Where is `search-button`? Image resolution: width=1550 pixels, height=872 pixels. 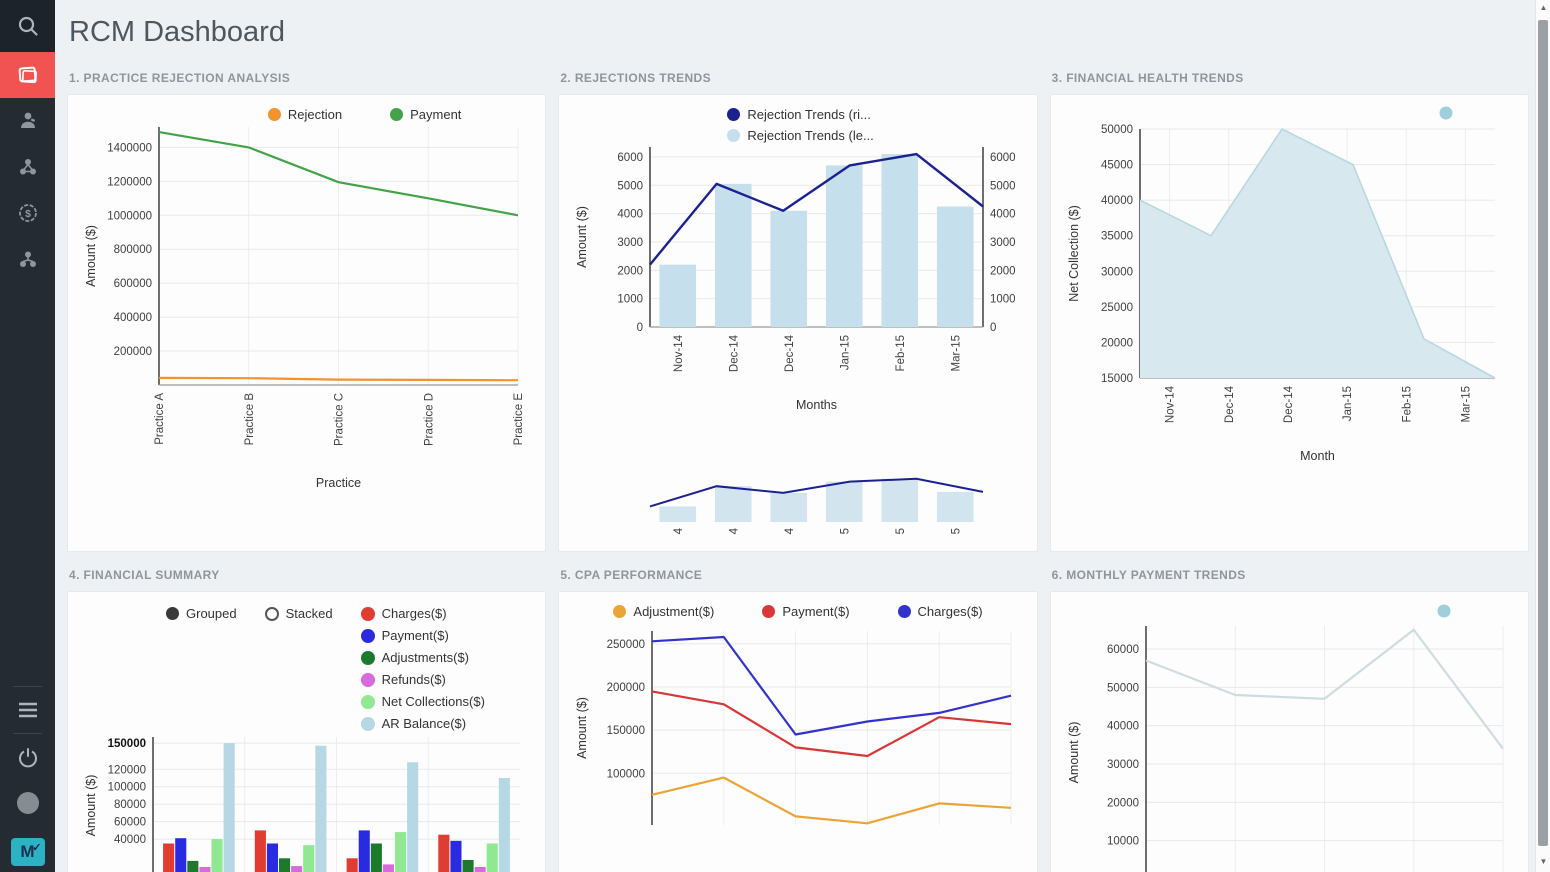 search-button is located at coordinates (27, 26).